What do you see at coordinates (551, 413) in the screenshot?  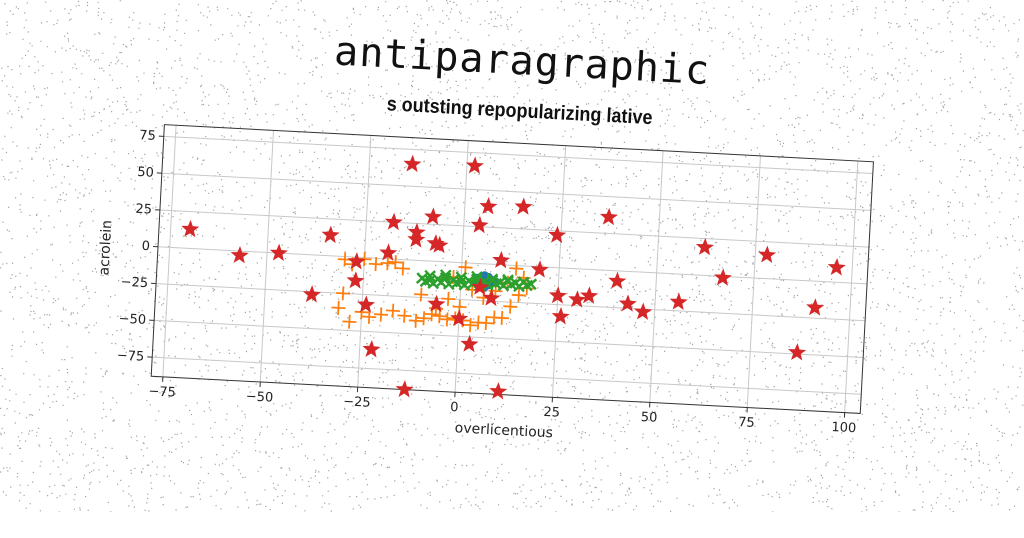 I see `x-tick-label: 25` at bounding box center [551, 413].